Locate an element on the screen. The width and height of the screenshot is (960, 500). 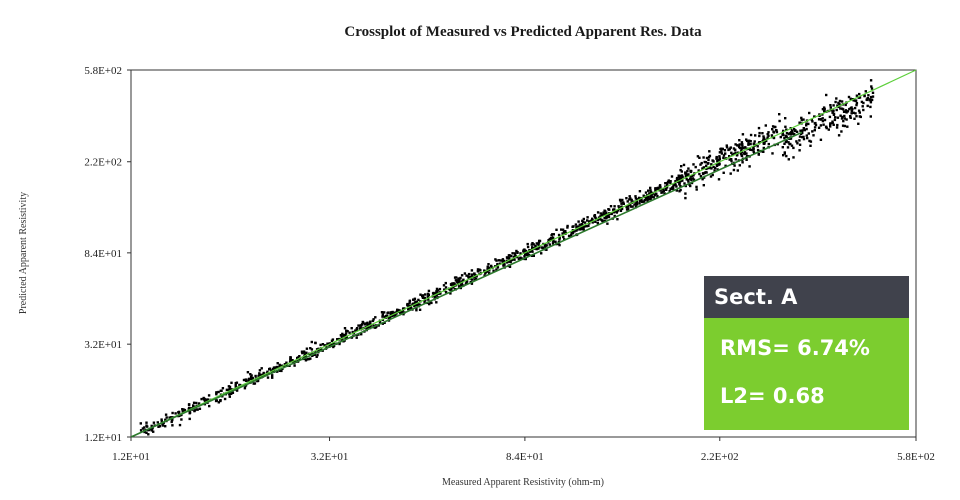
y-axis-label: Predicted Apparent Resistivity is located at coordinates (23, 253).